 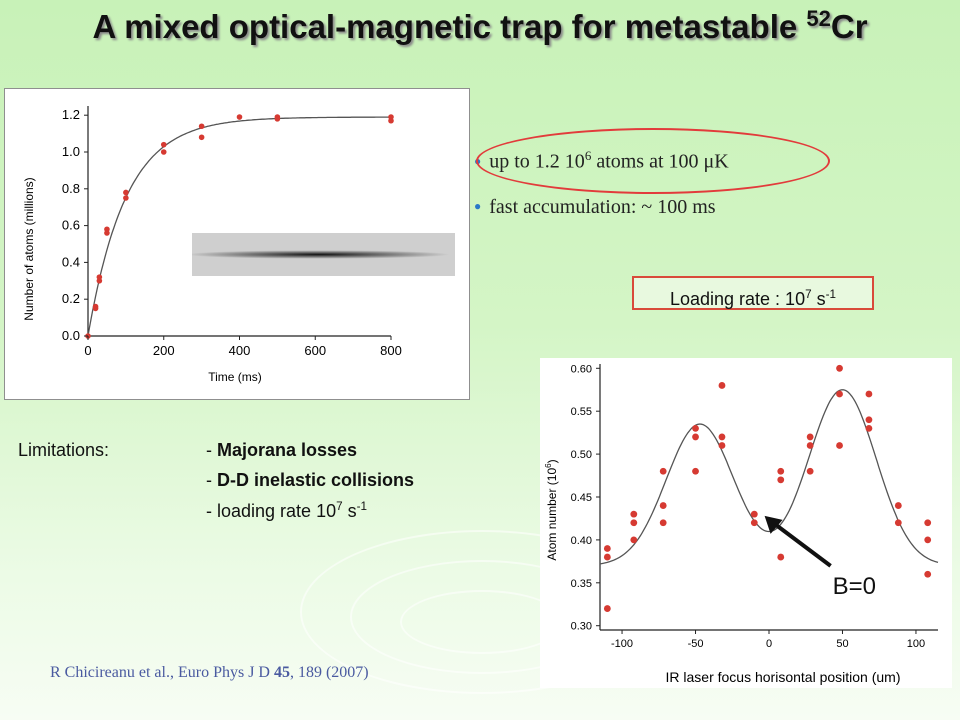 What do you see at coordinates (696, 644) in the screenshot?
I see `x-tick-label: -50` at bounding box center [696, 644].